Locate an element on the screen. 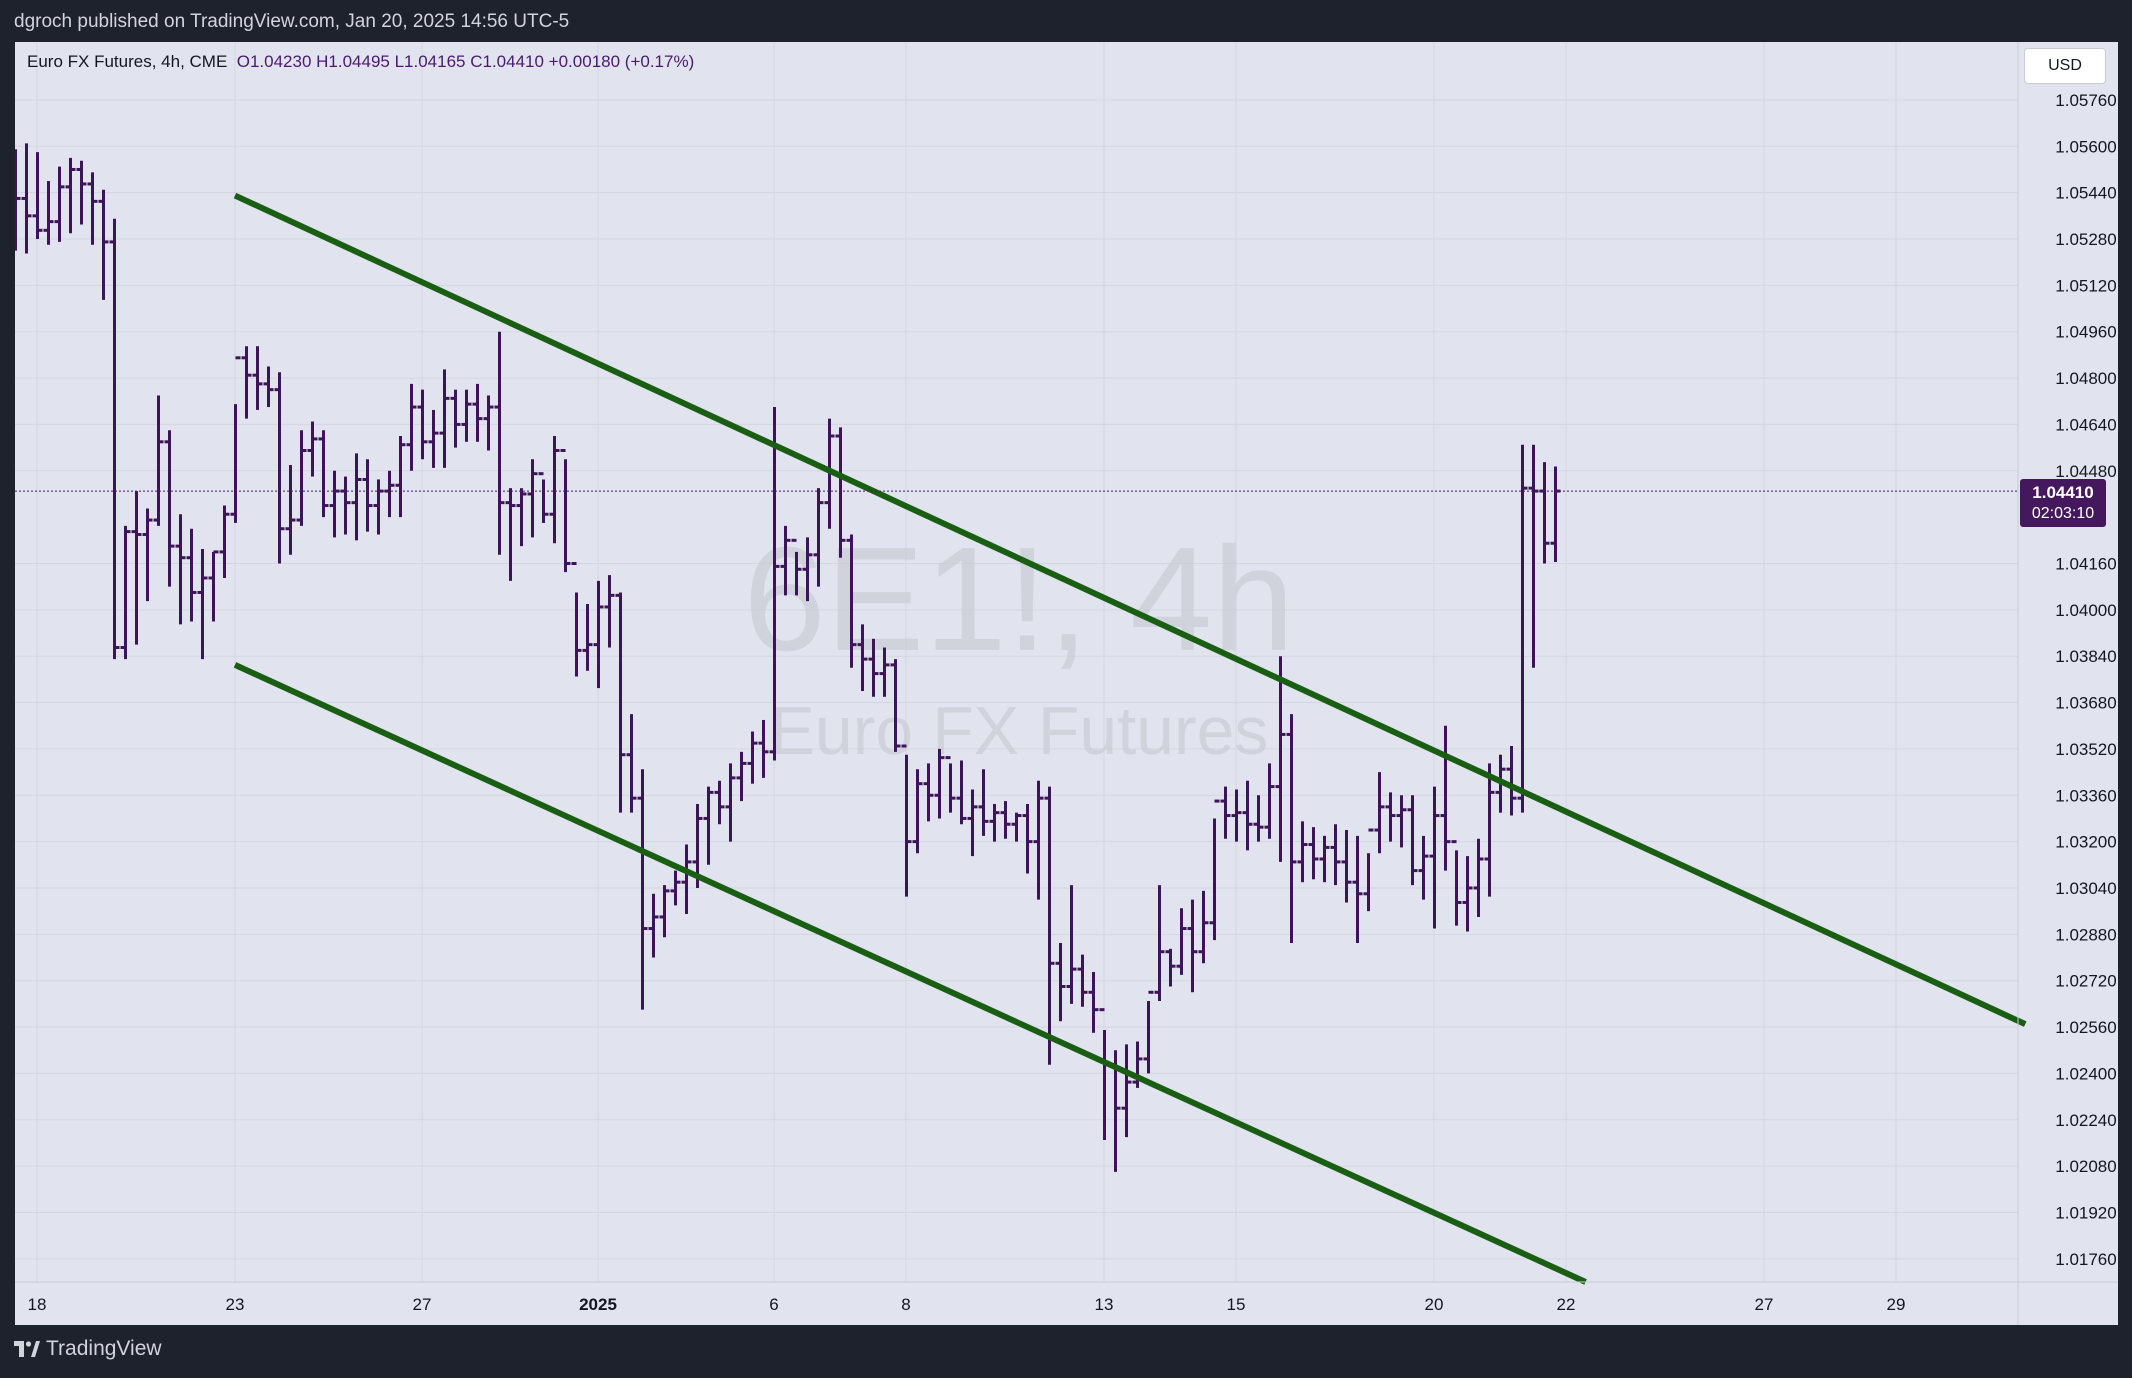 The image size is (2132, 1378). time-tick-label: 22 is located at coordinates (1566, 1304).